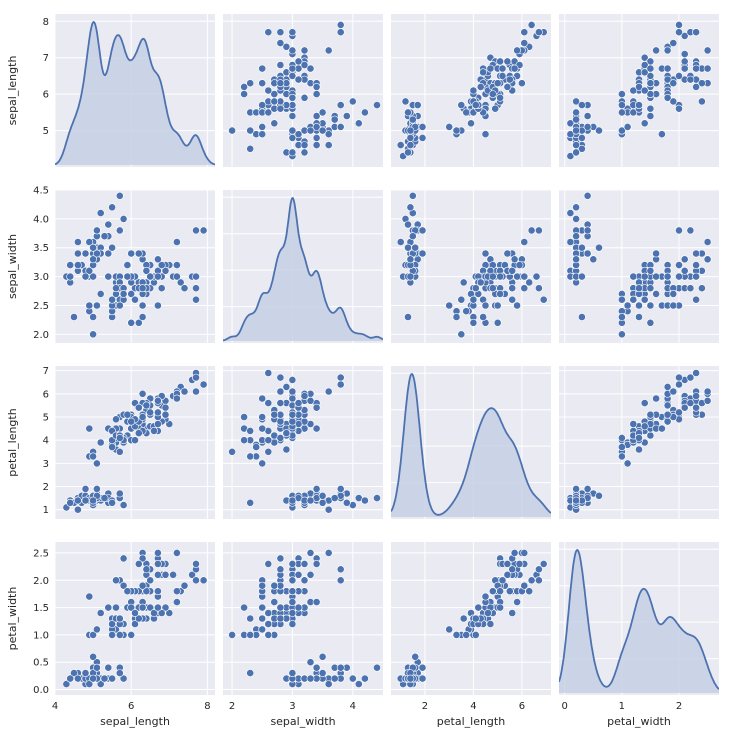 Image resolution: width=750 pixels, height=750 pixels. I want to click on x-tick-label: 2, so click(679, 706).